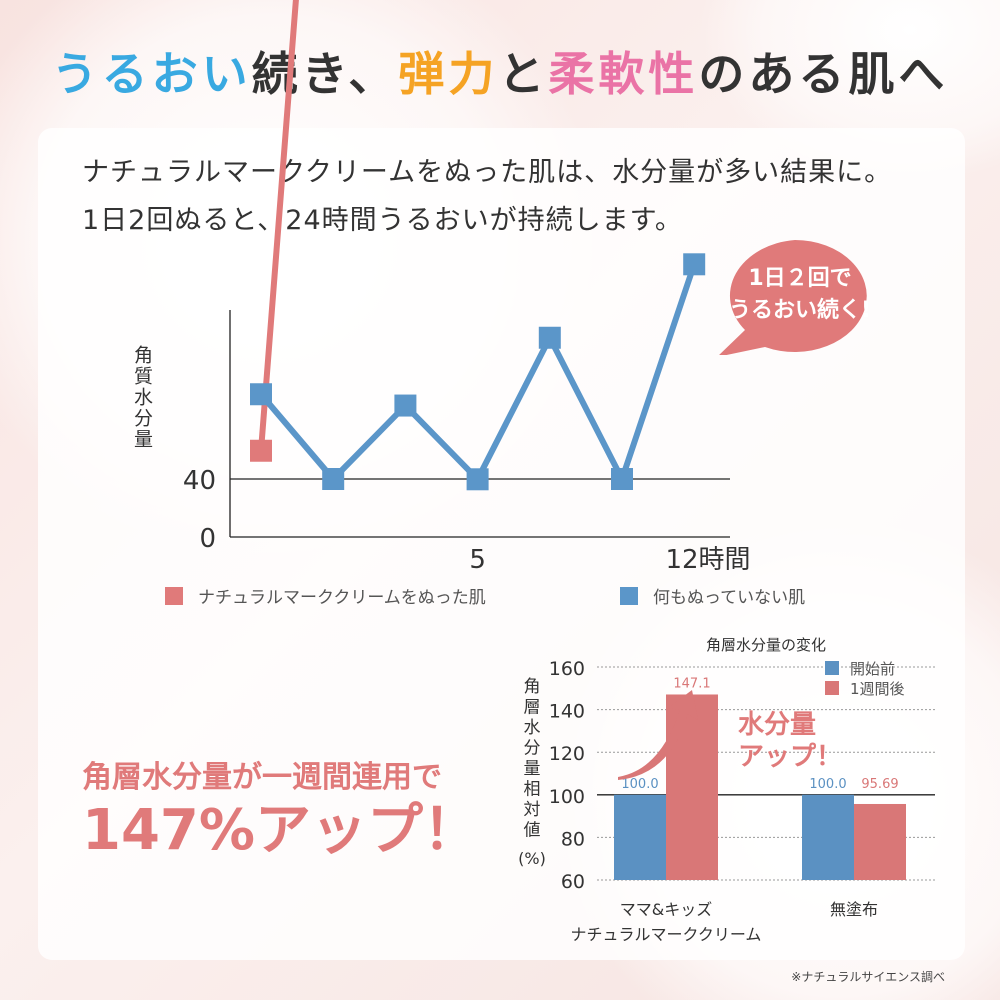  I want to click on legend-label: 開始前, so click(872, 669).